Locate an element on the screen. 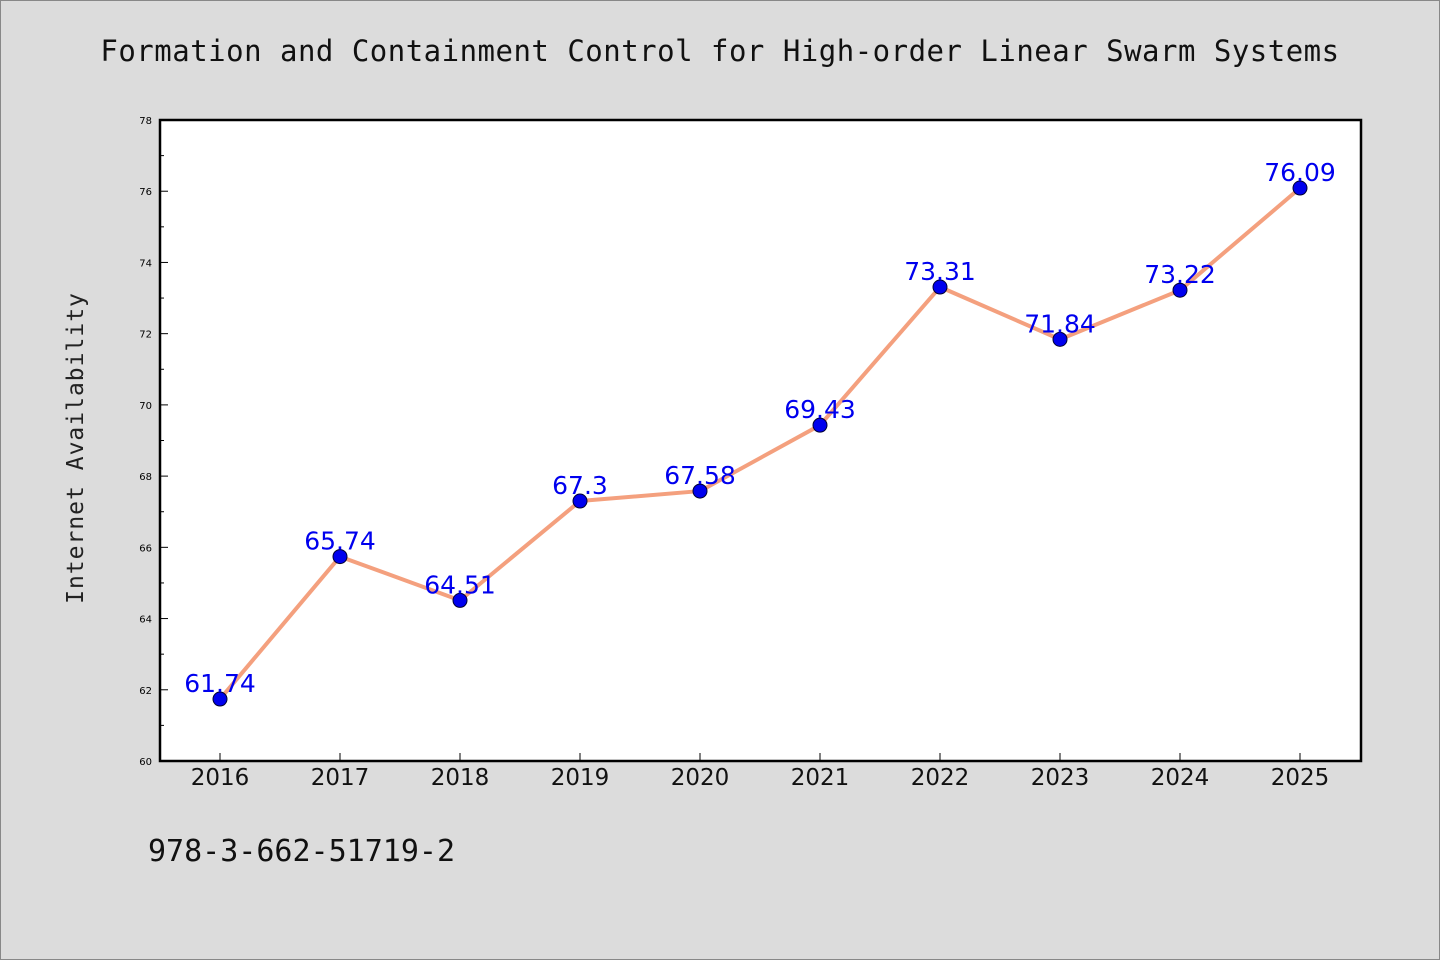 This screenshot has width=1440, height=960. x-tick-label: 2016 is located at coordinates (220, 778).